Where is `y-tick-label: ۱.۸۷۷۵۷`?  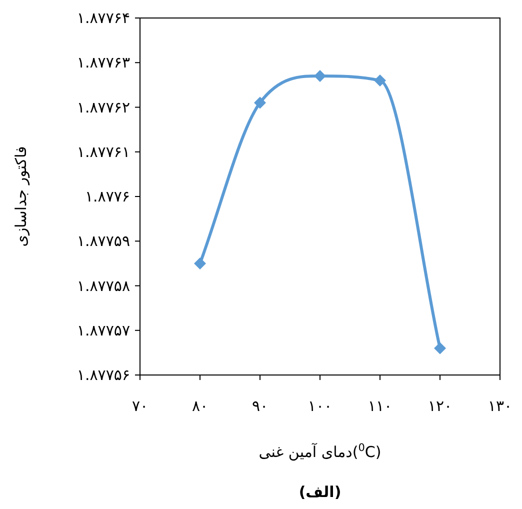
y-tick-label: ۱.۸۷۷۵۷ is located at coordinates (103, 330).